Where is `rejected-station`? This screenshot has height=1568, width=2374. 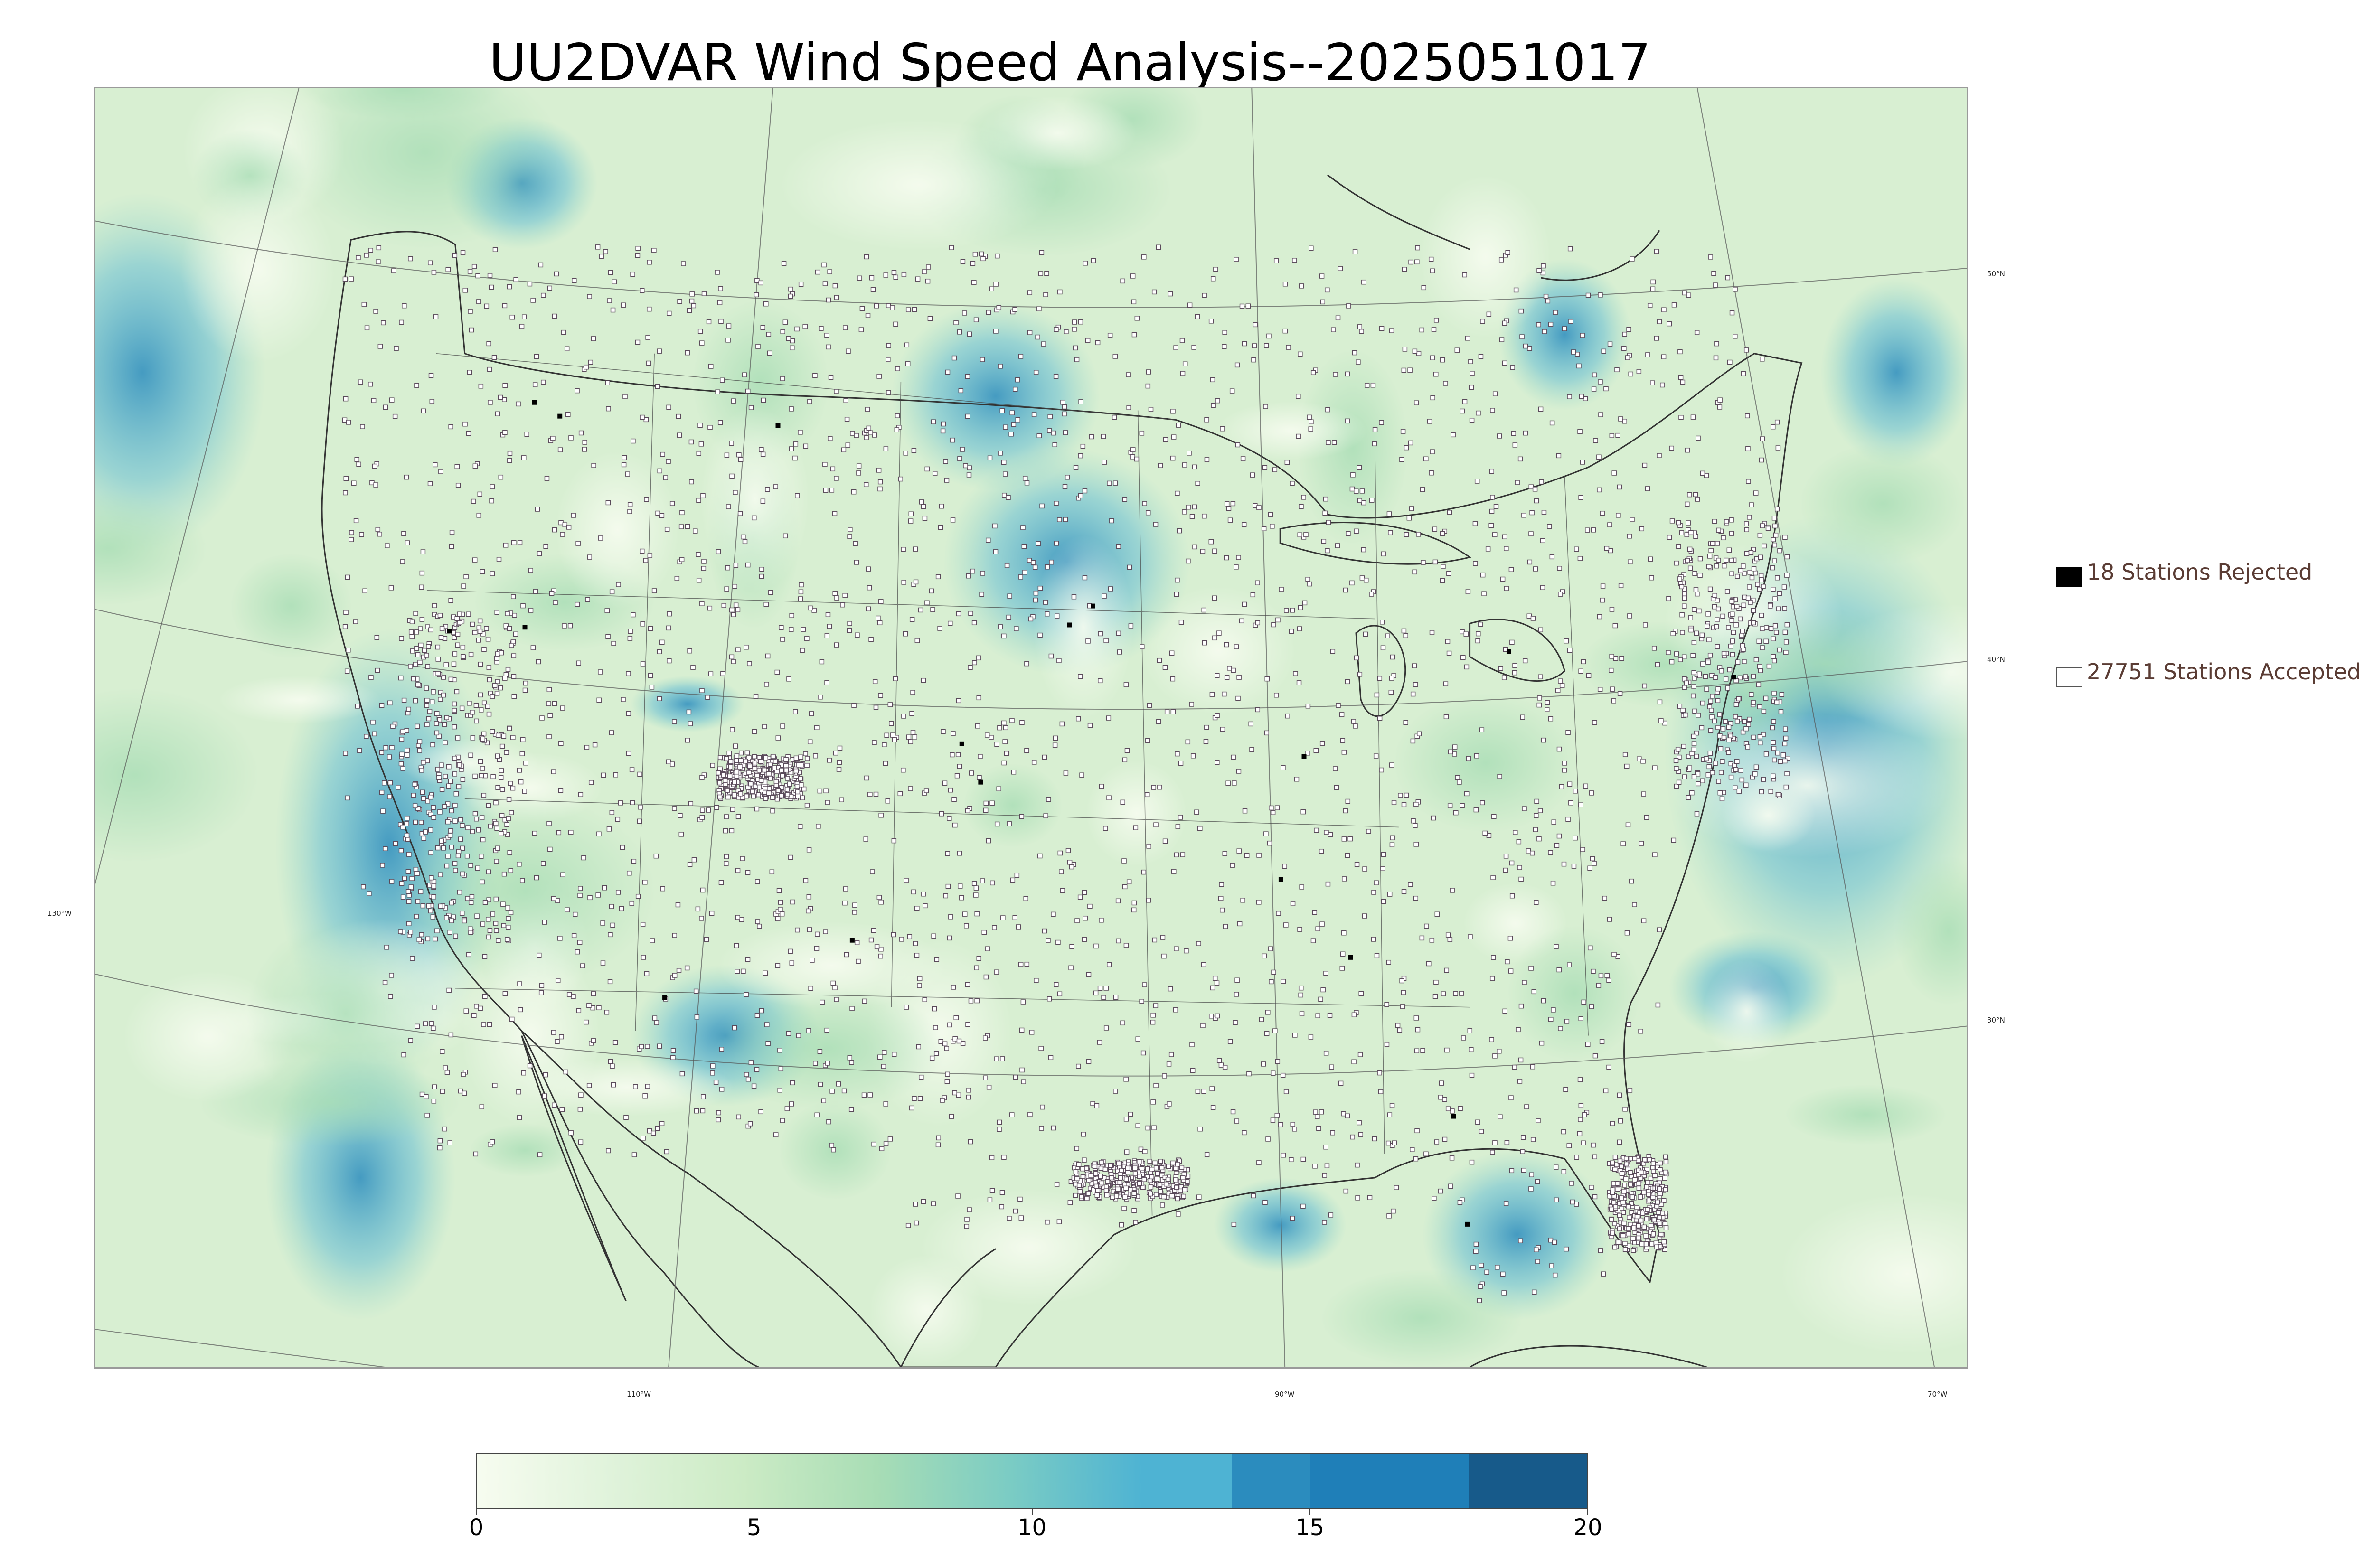
rejected-station is located at coordinates (1467, 1224).